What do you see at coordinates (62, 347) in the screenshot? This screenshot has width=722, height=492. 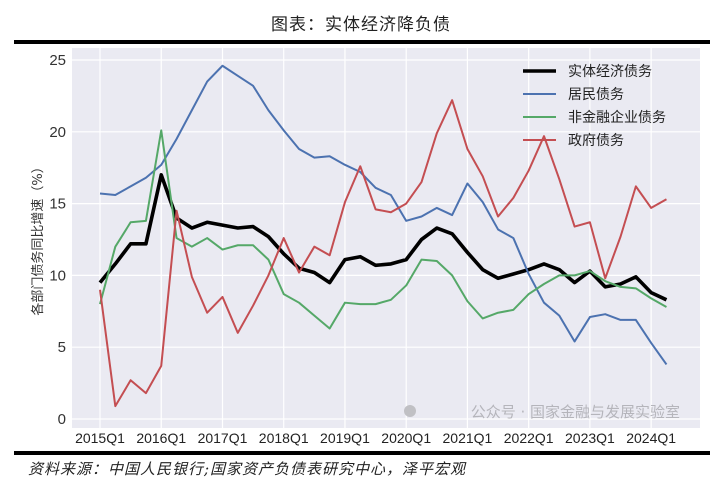 I see `y-tick-label: 5` at bounding box center [62, 347].